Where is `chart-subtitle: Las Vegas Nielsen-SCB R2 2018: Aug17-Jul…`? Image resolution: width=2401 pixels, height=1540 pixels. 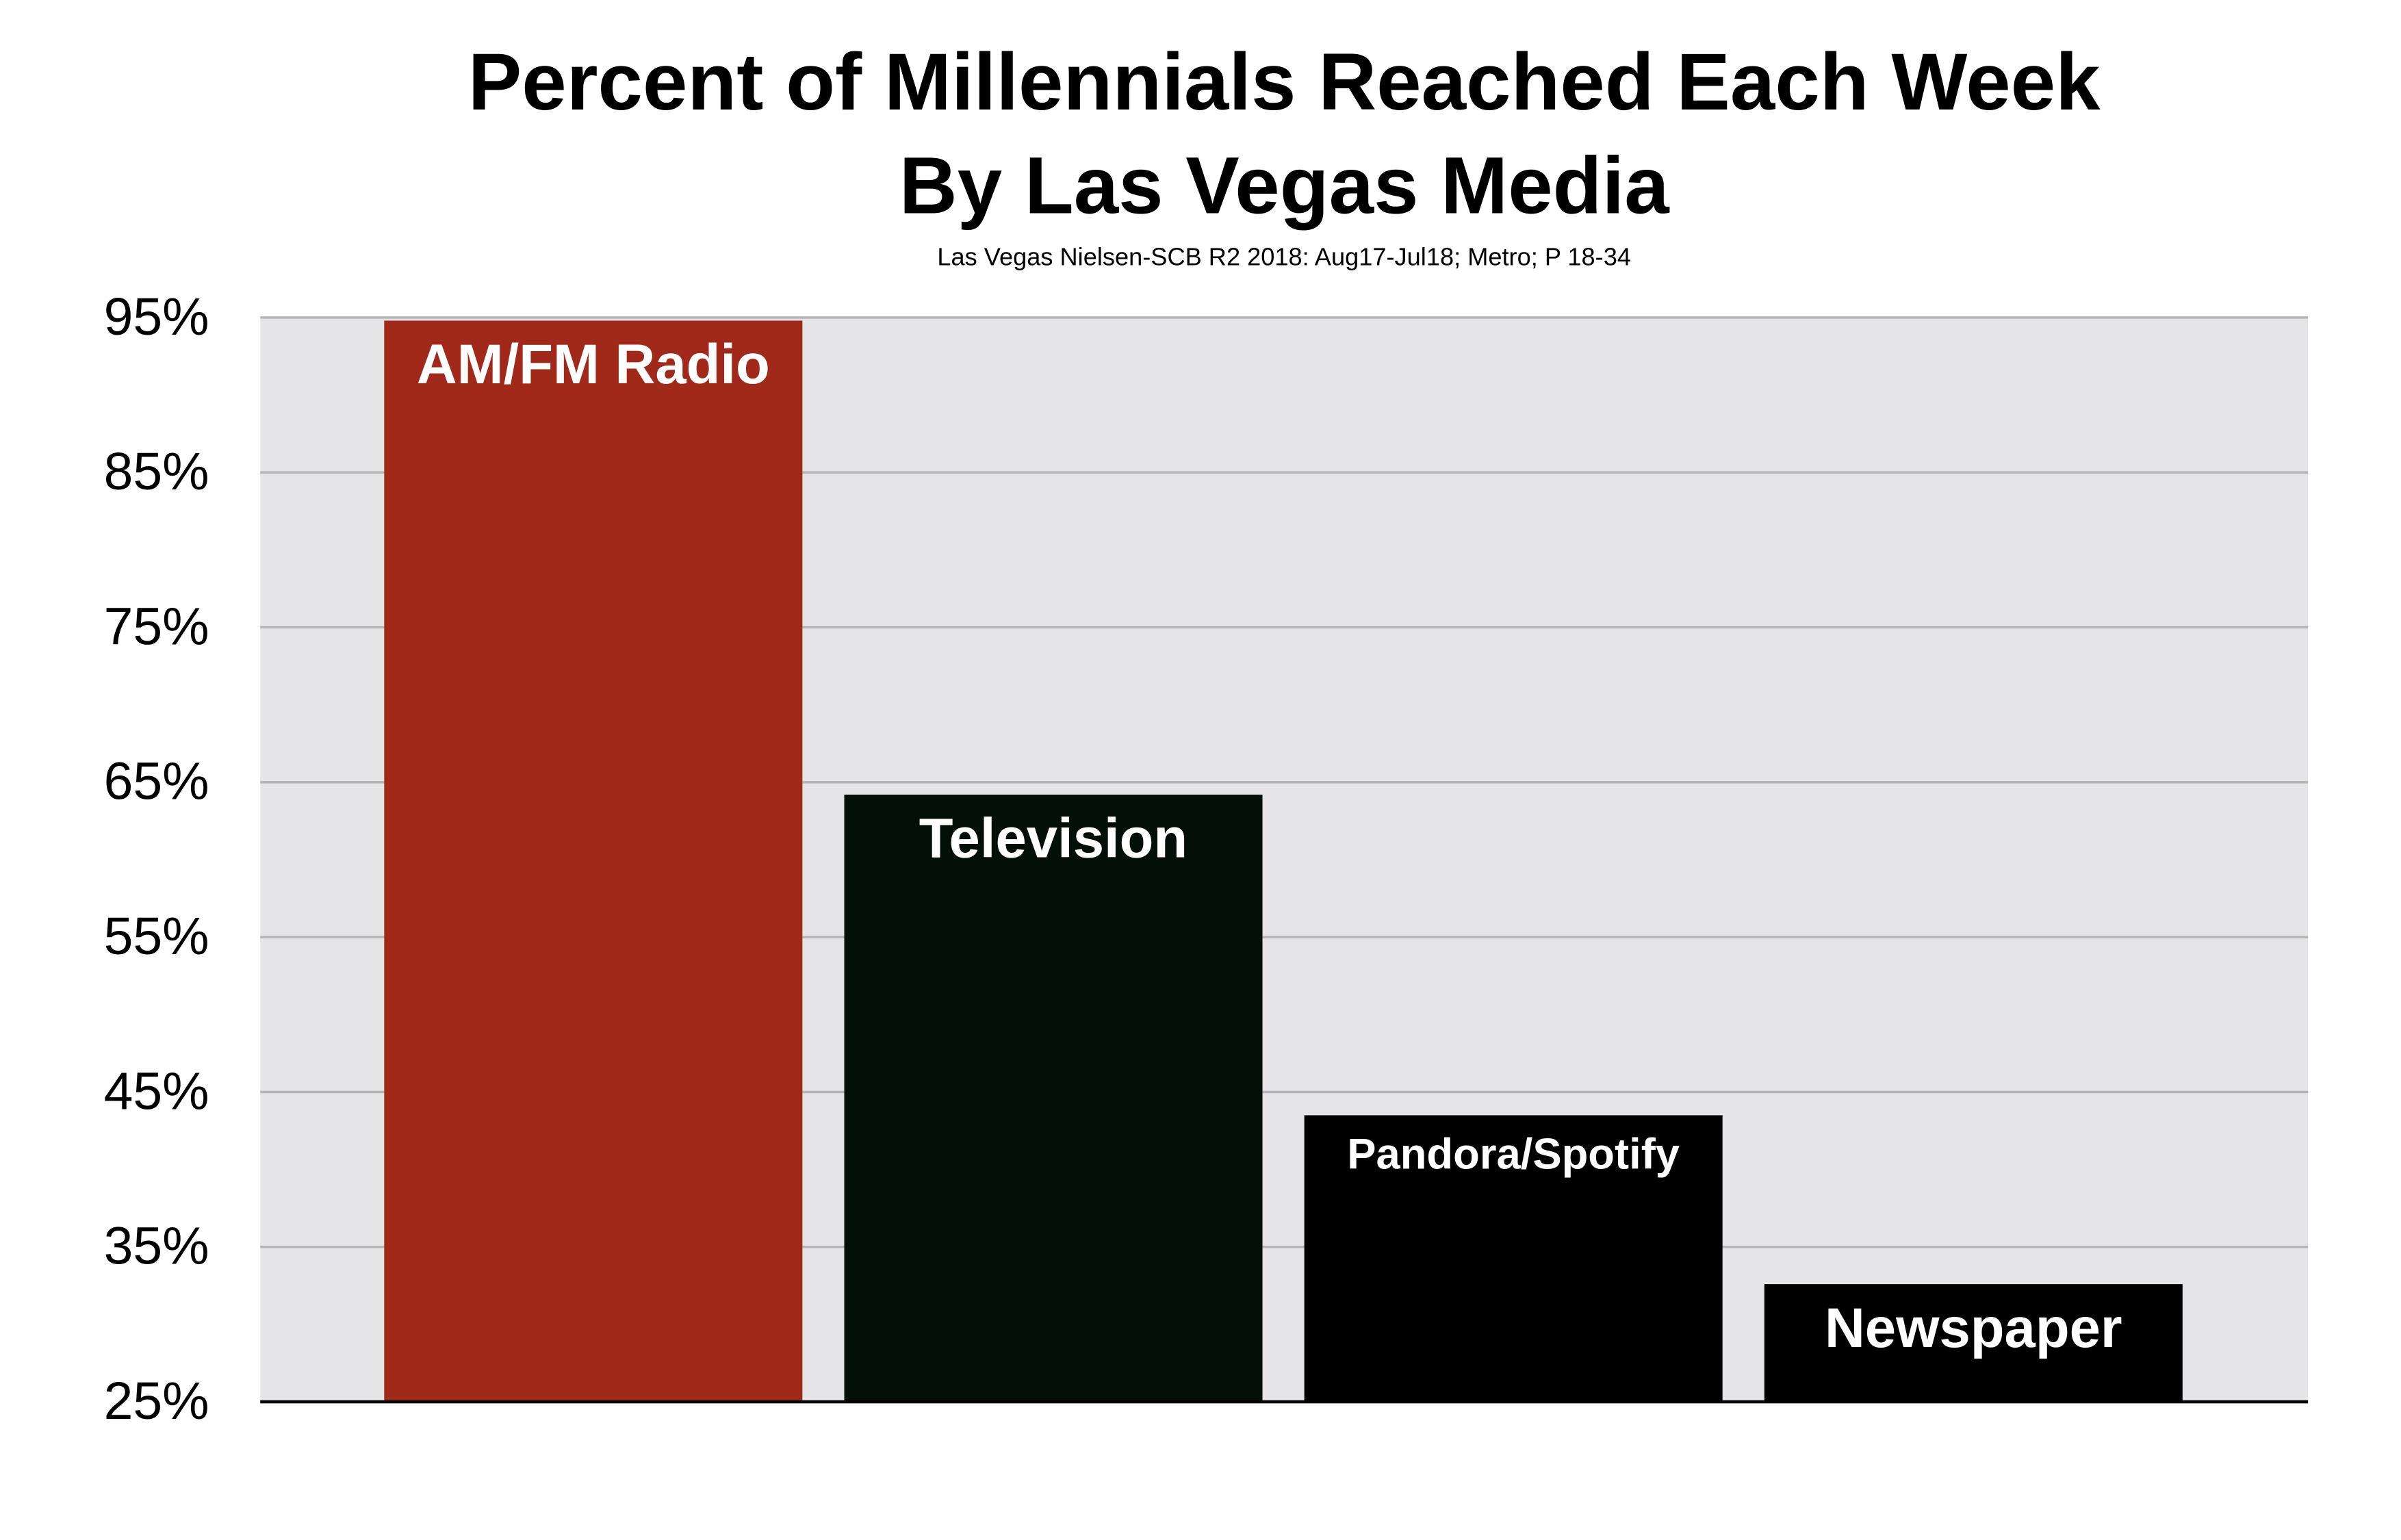 chart-subtitle: Las Vegas Nielsen-SCB R2 2018: Aug17-Jul… is located at coordinates (1284, 257).